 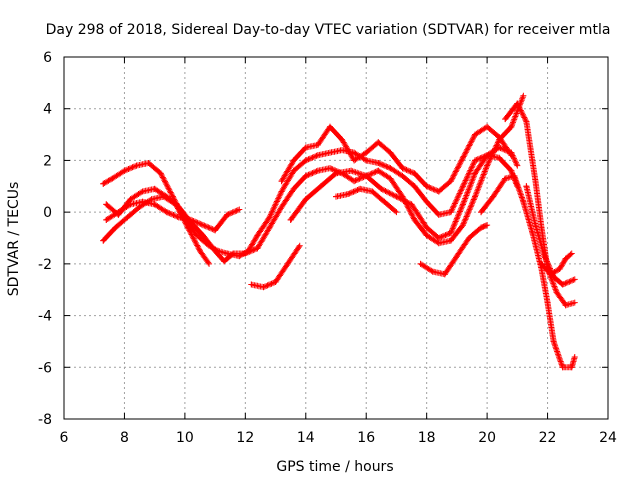 I want to click on y-tick-label: 4, so click(x=47, y=110).